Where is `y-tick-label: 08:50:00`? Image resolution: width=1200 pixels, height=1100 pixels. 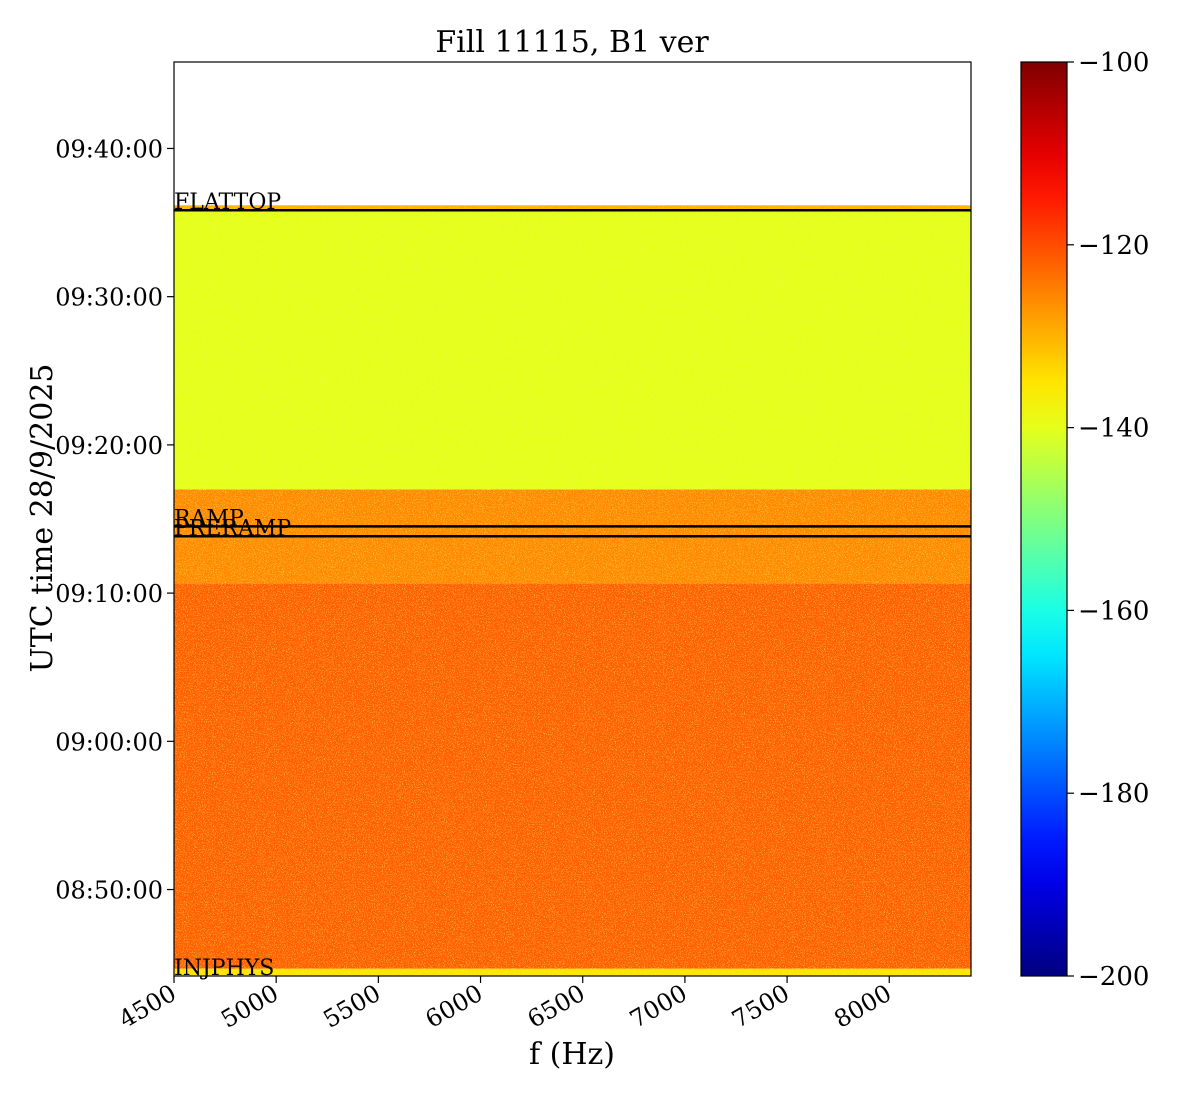
y-tick-label: 08:50:00 is located at coordinates (109, 891).